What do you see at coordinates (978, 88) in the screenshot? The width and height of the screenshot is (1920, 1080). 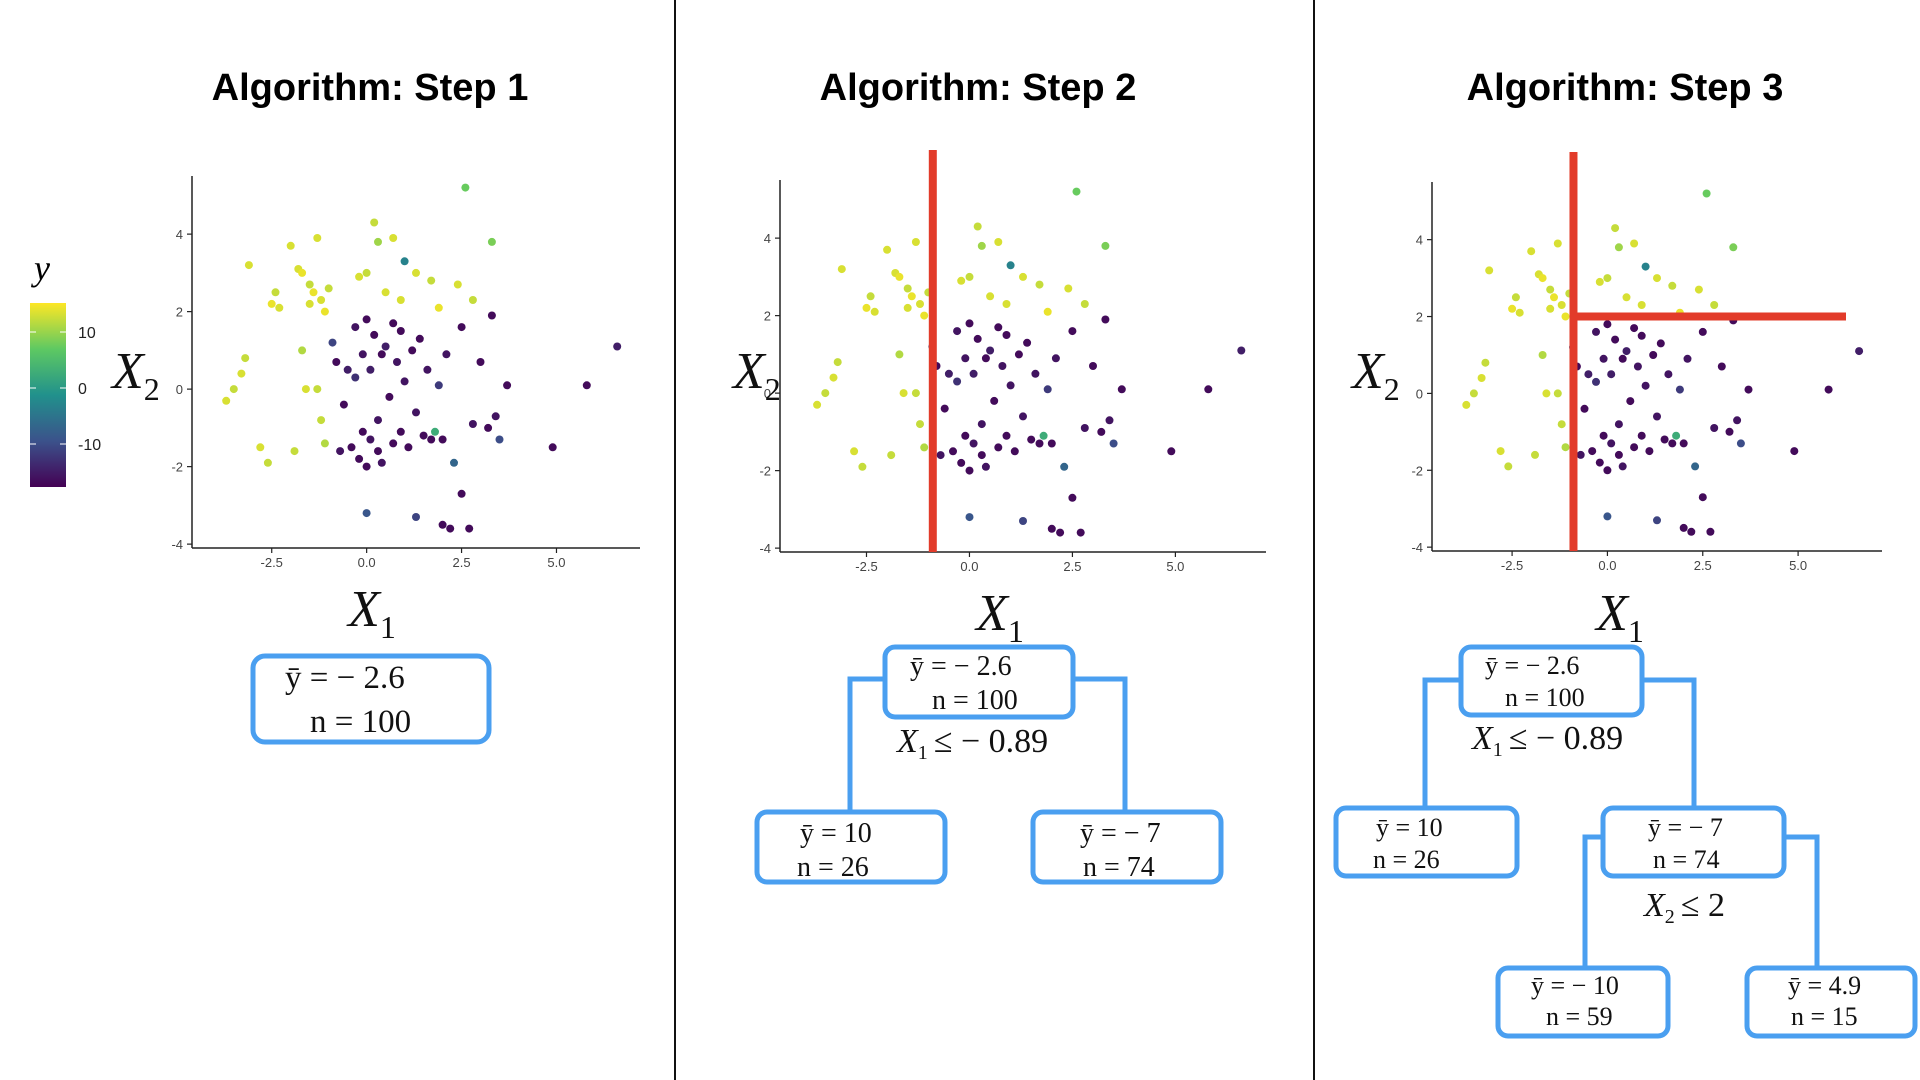 I see `panel-title: Algorithm: Step 2` at bounding box center [978, 88].